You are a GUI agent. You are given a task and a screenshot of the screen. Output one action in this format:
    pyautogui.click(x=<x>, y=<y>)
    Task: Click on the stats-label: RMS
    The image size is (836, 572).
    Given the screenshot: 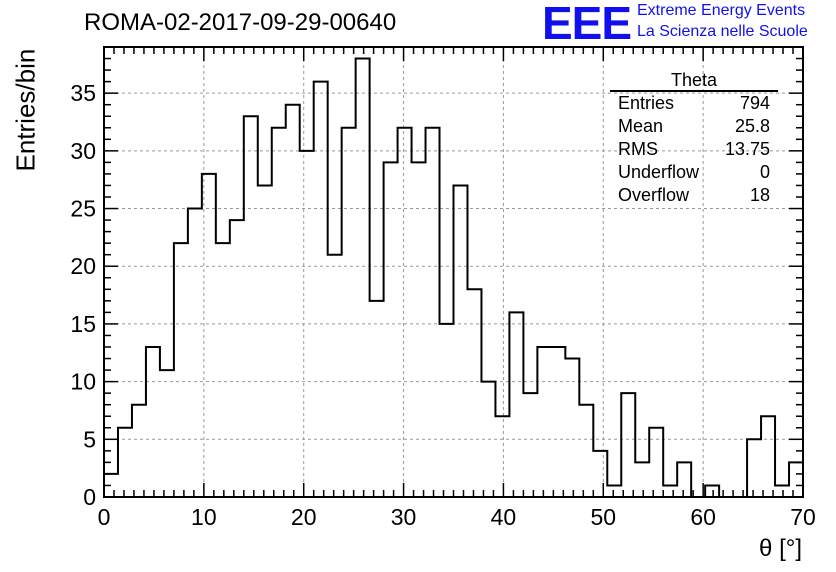 What is the action you would take?
    pyautogui.click(x=638, y=149)
    